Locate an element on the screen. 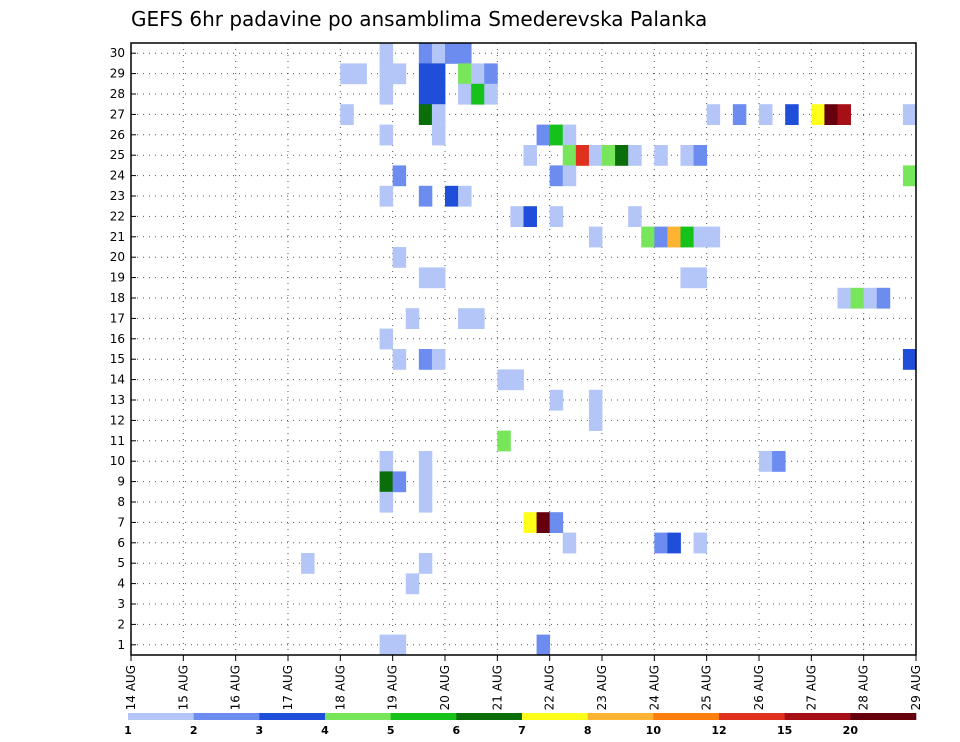 The height and width of the screenshot is (742, 960). y-tick-label: 23 is located at coordinates (117, 196).